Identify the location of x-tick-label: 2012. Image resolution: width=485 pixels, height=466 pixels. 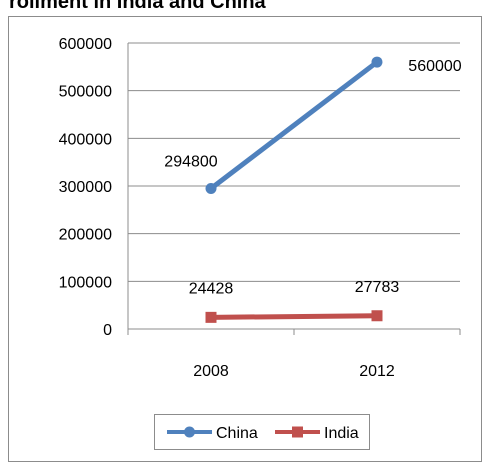
(377, 371).